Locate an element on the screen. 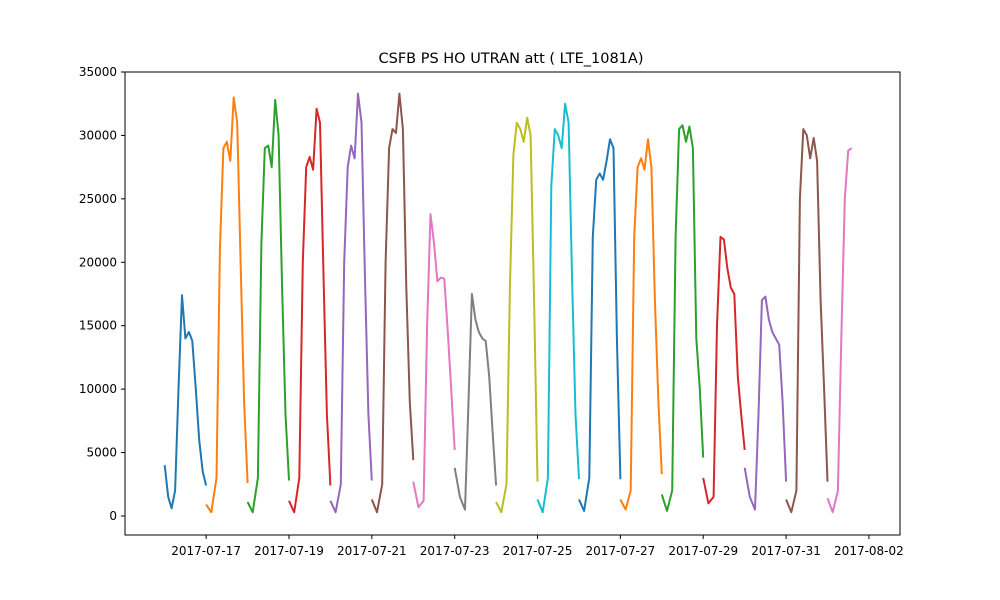 The width and height of the screenshot is (1000, 600). y-tick-label: 30000 is located at coordinates (98, 135).